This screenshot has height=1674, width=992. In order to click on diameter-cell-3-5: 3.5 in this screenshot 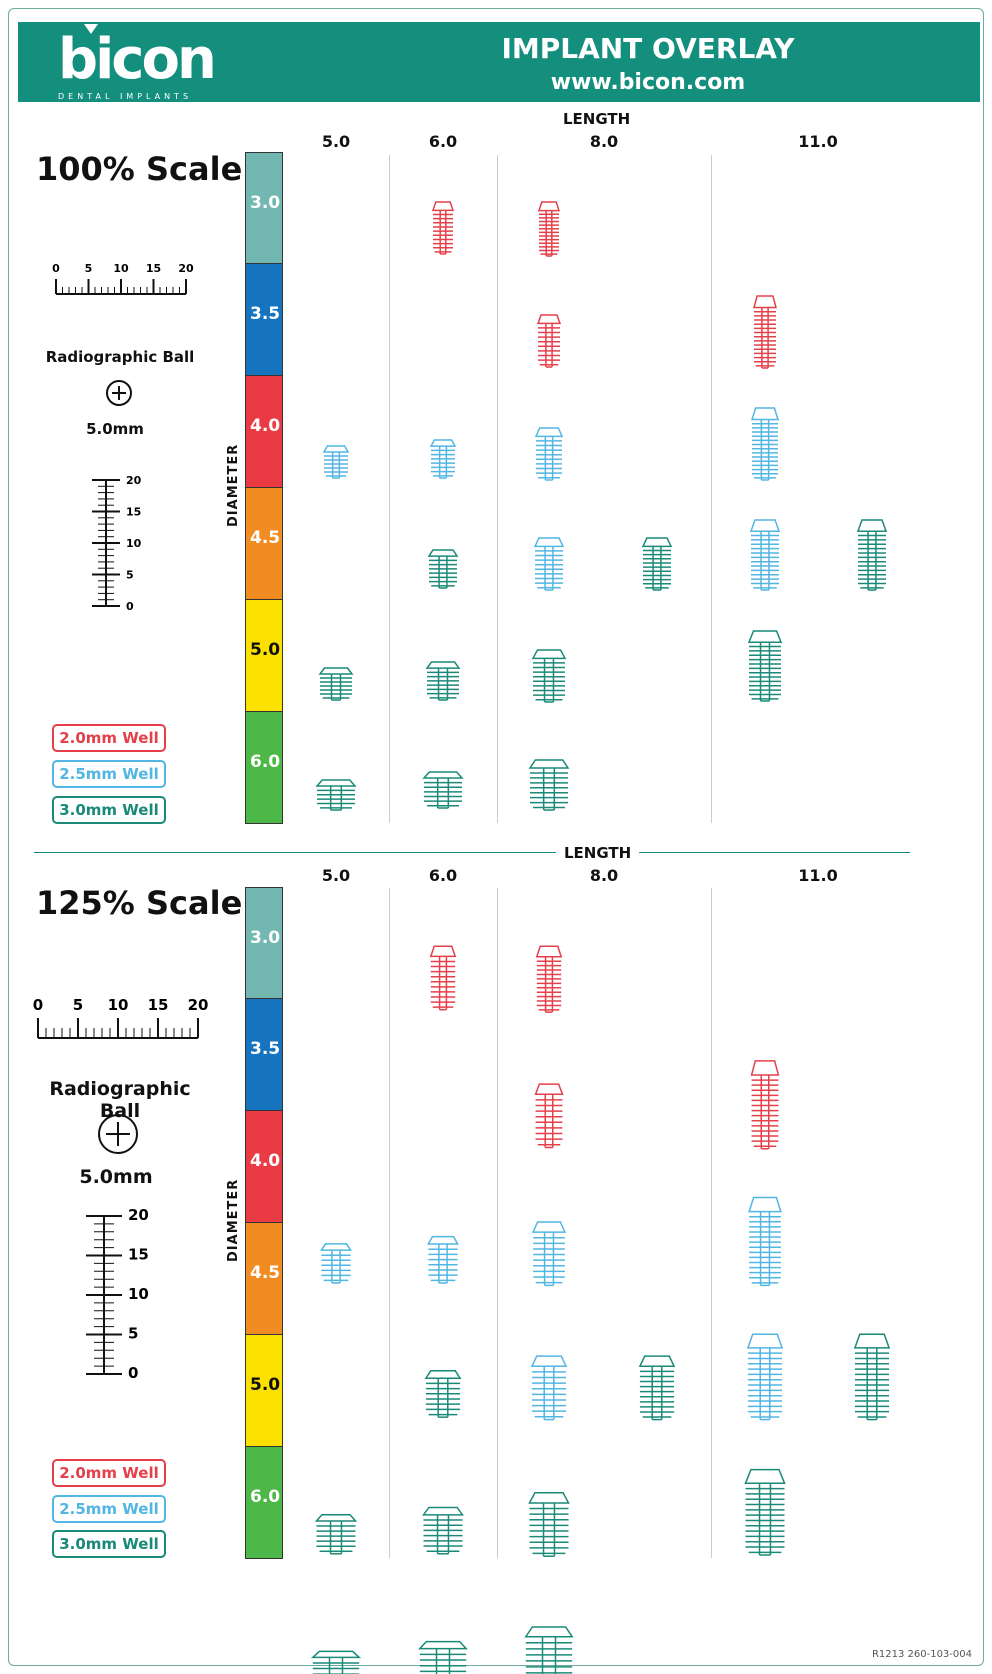, I will do `click(264, 320)`.